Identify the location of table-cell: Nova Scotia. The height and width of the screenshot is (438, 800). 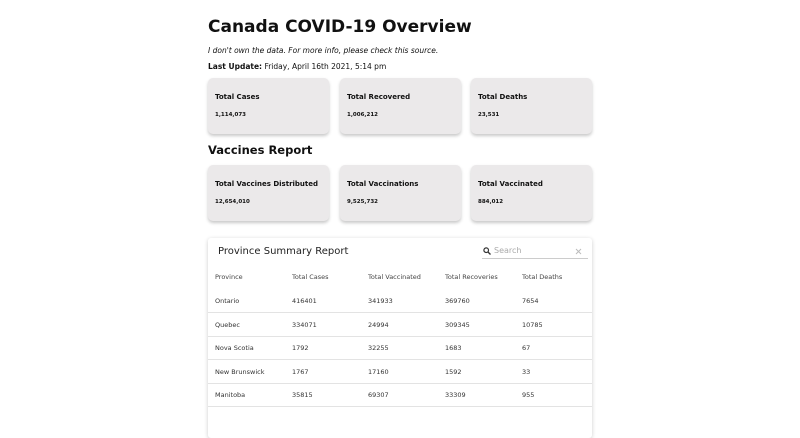
(234, 348).